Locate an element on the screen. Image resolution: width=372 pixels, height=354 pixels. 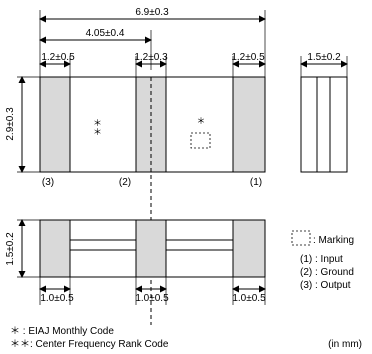
legend-pin-2: (2) : Ground is located at coordinates (327, 272).